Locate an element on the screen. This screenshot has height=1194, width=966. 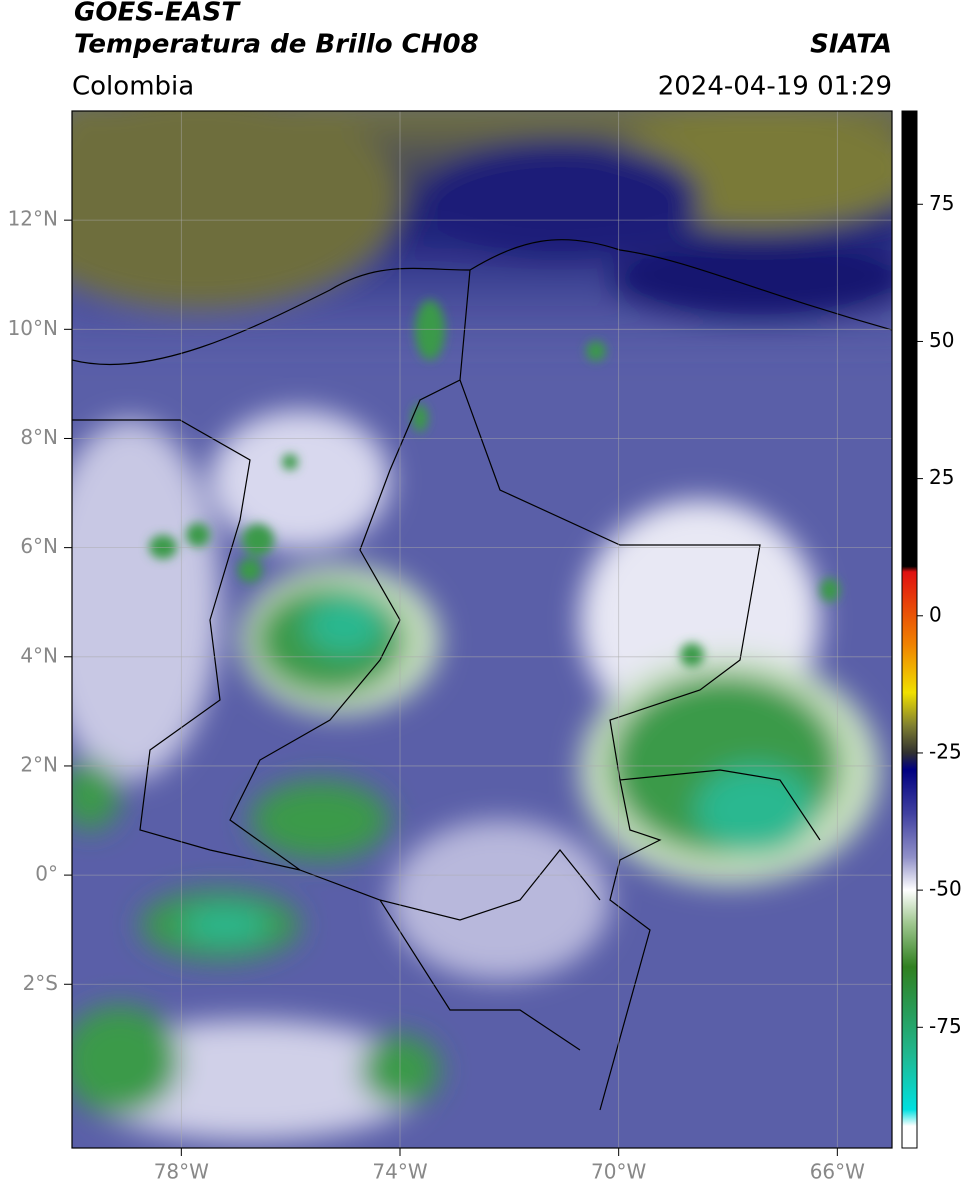
x-tick-label: 70°W is located at coordinates (618, 1172).